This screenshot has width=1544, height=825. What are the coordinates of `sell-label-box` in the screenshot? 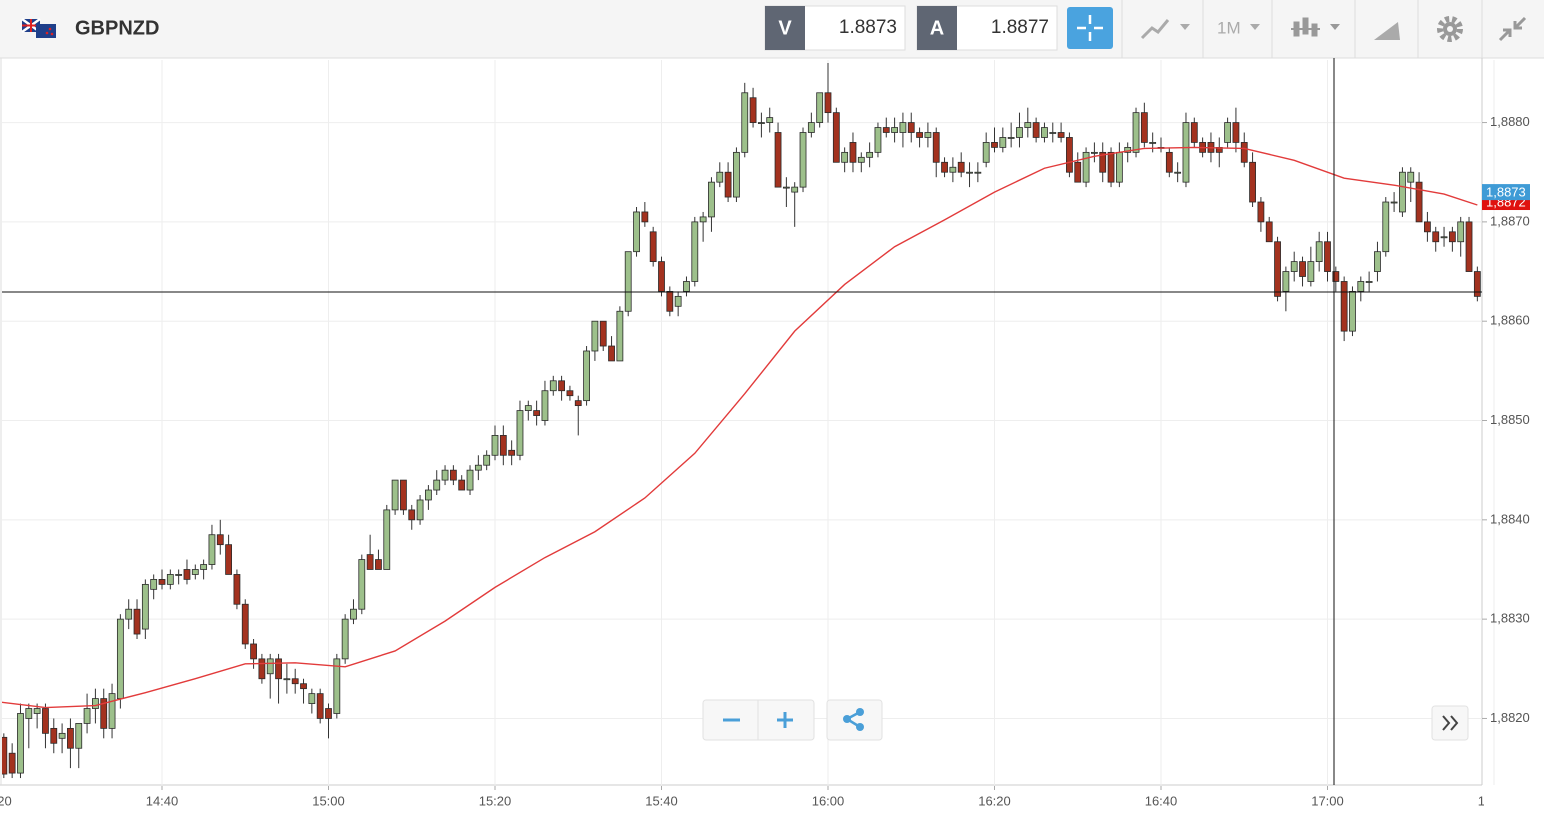 It's located at (785, 28).